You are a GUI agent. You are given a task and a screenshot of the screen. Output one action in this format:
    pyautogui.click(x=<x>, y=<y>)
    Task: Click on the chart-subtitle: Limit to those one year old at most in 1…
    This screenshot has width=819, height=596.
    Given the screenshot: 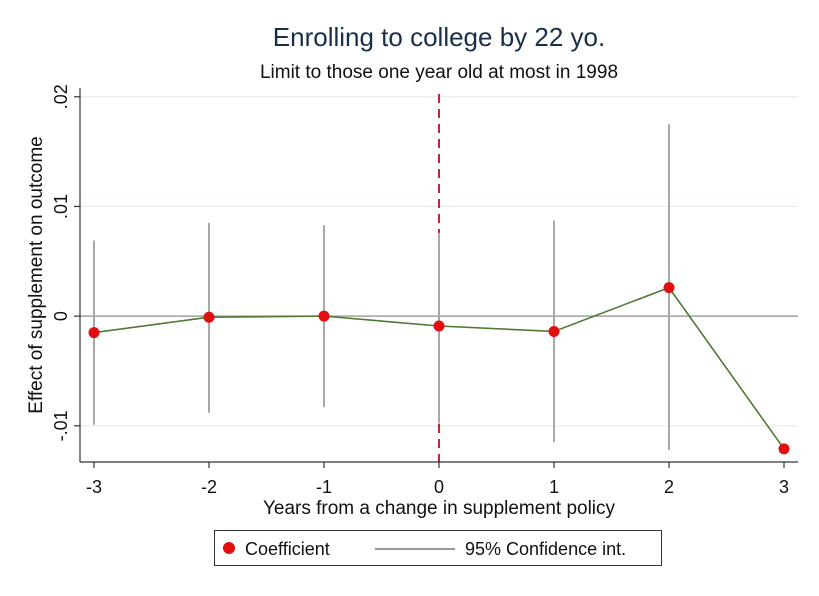 What is the action you would take?
    pyautogui.click(x=439, y=72)
    